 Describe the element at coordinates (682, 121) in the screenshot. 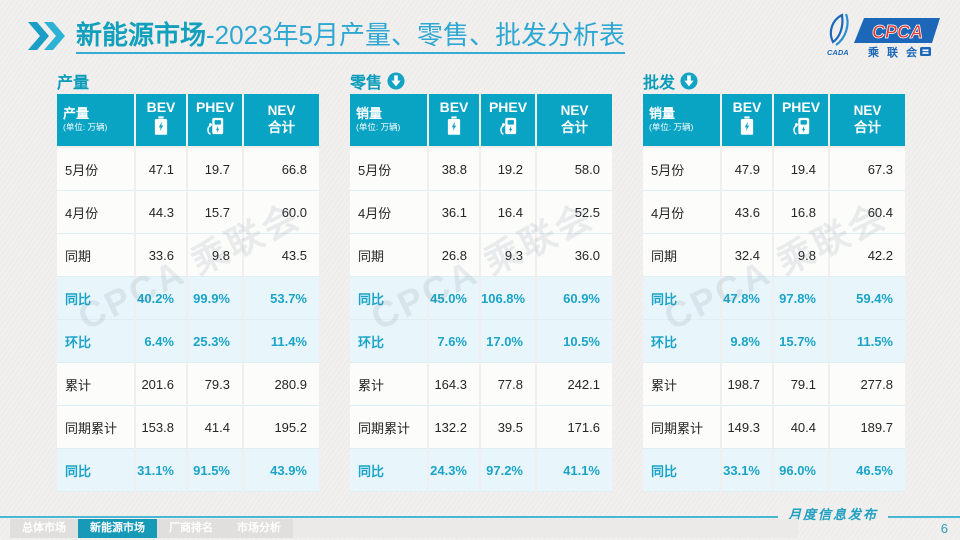

I see `table-header-label-cell: 销量 (单位: 万辆)` at that location.